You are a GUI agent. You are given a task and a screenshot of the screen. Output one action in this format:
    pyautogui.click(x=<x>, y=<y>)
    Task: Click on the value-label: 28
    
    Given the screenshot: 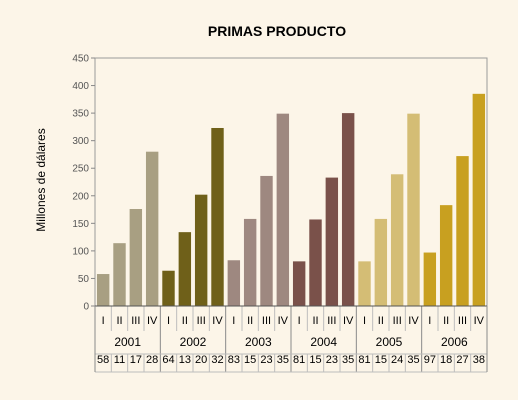 What is the action you would take?
    pyautogui.click(x=152, y=360)
    